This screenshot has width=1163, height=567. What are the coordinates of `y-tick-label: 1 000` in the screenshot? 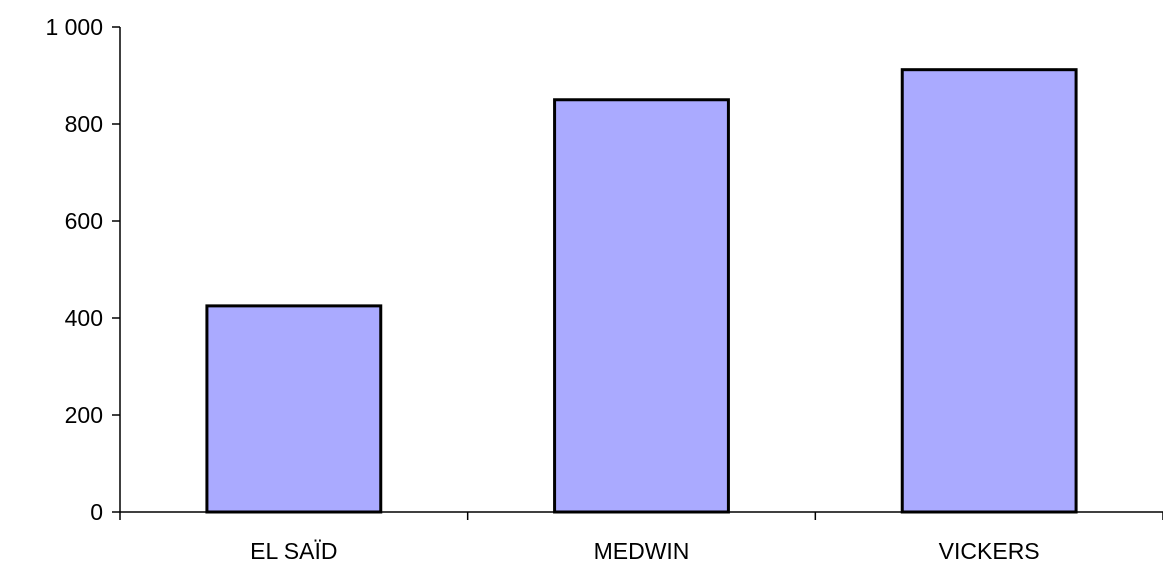 It's located at (74, 27).